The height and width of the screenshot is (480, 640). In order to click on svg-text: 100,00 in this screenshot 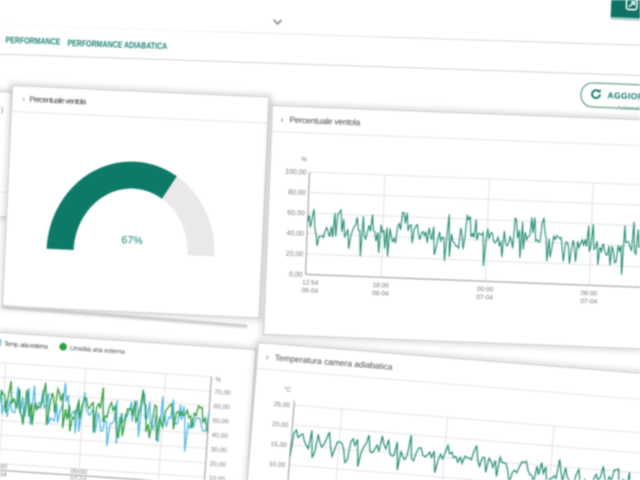, I will do `click(296, 173)`.